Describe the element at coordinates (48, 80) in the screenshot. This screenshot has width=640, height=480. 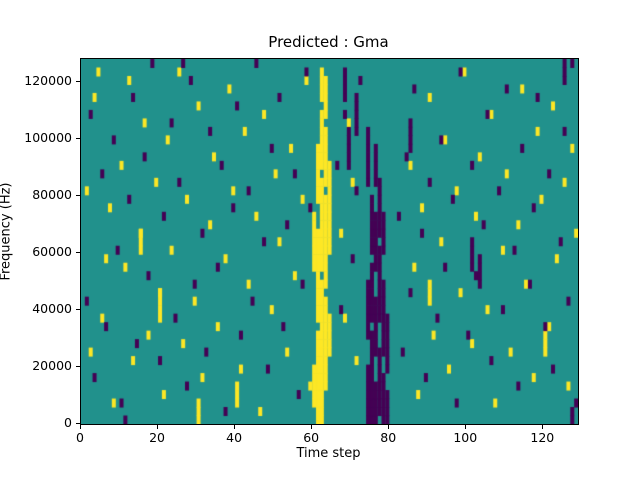
I see `y-tick-label: 120000` at that location.